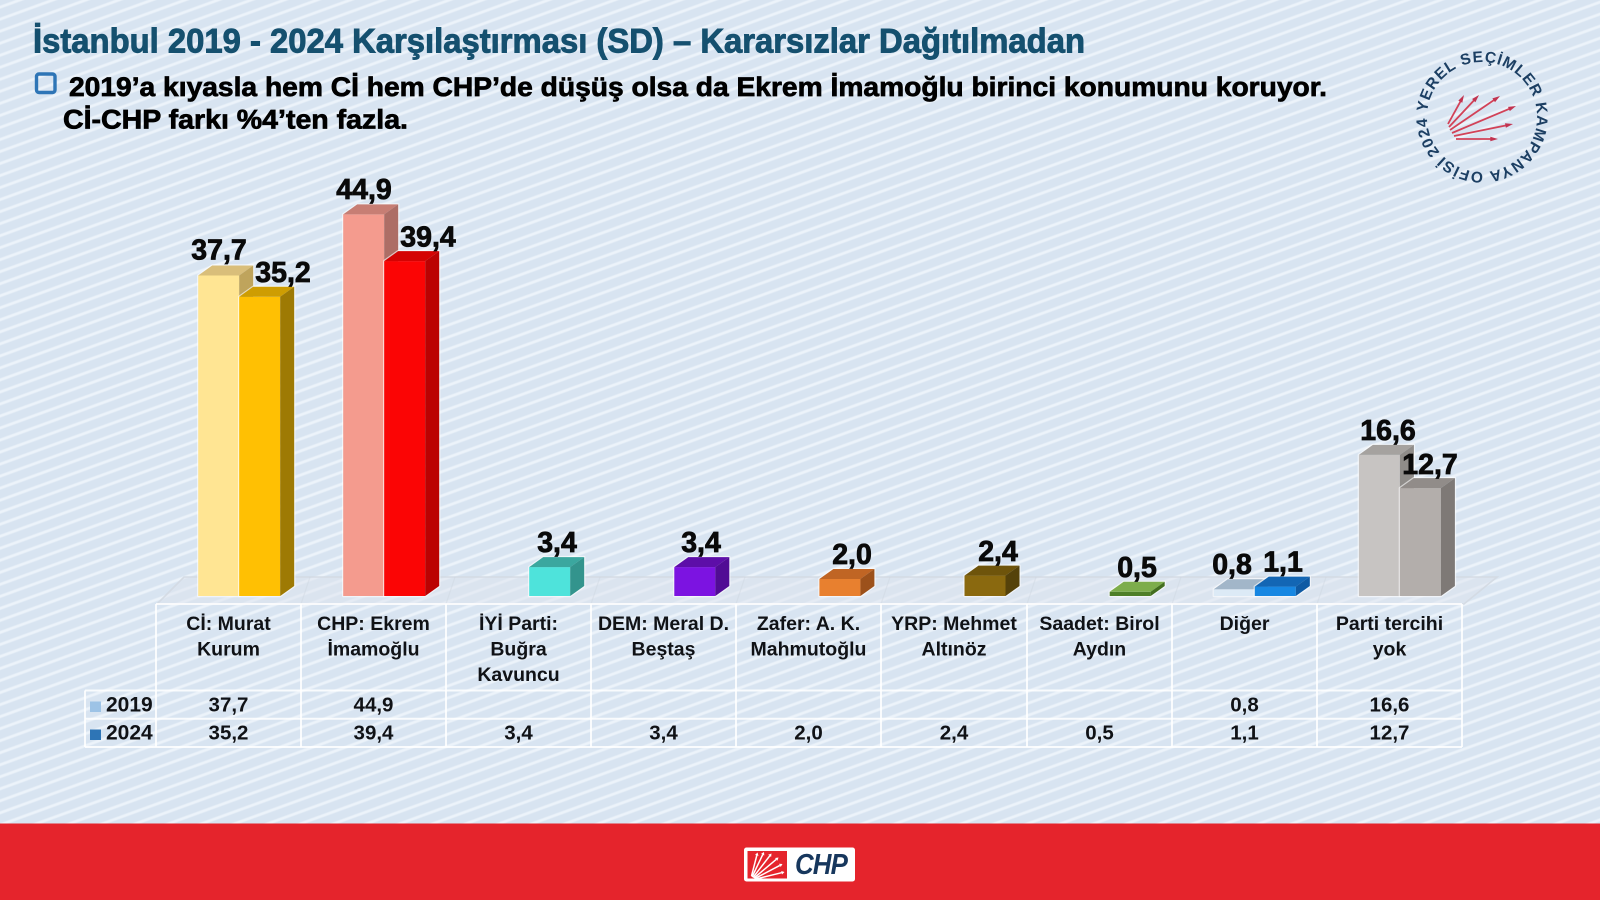 Image resolution: width=1600 pixels, height=900 pixels. I want to click on svg-text: Parti tercihi, so click(1389, 624).